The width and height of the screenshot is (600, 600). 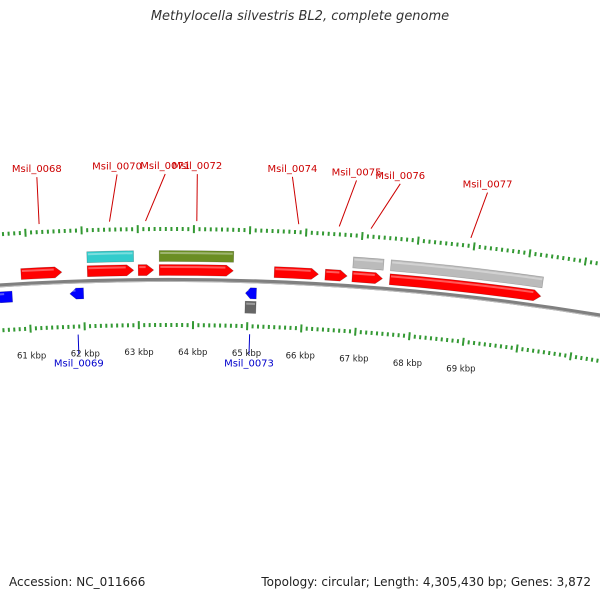 I want to click on feature-track, so click(x=272, y=282).